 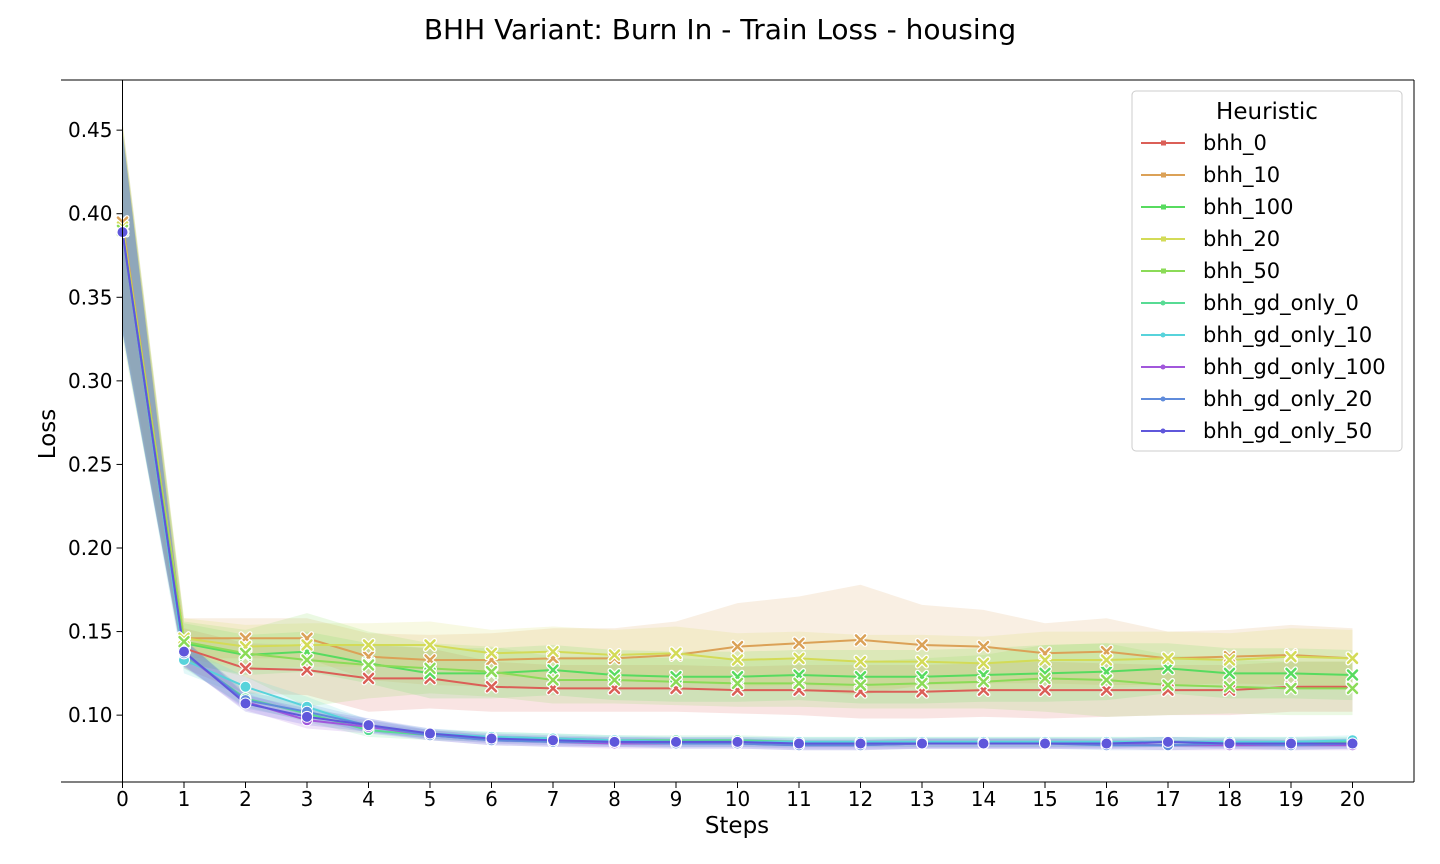 What do you see at coordinates (90, 715) in the screenshot?
I see `y-tick-label: 0.10` at bounding box center [90, 715].